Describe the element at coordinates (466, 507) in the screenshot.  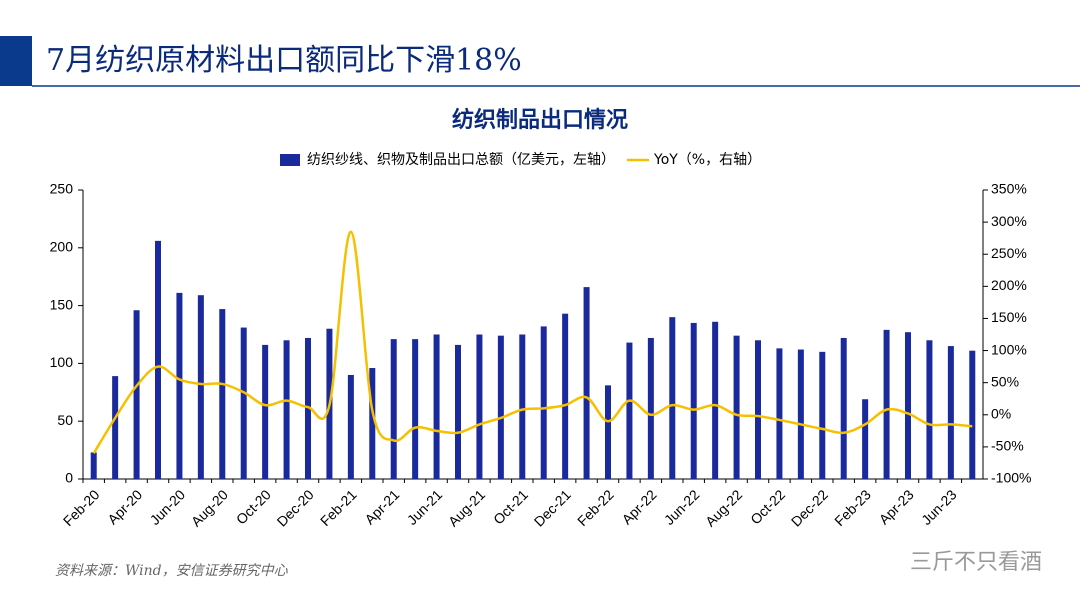
I see `x-tick-label: Aug-21` at that location.